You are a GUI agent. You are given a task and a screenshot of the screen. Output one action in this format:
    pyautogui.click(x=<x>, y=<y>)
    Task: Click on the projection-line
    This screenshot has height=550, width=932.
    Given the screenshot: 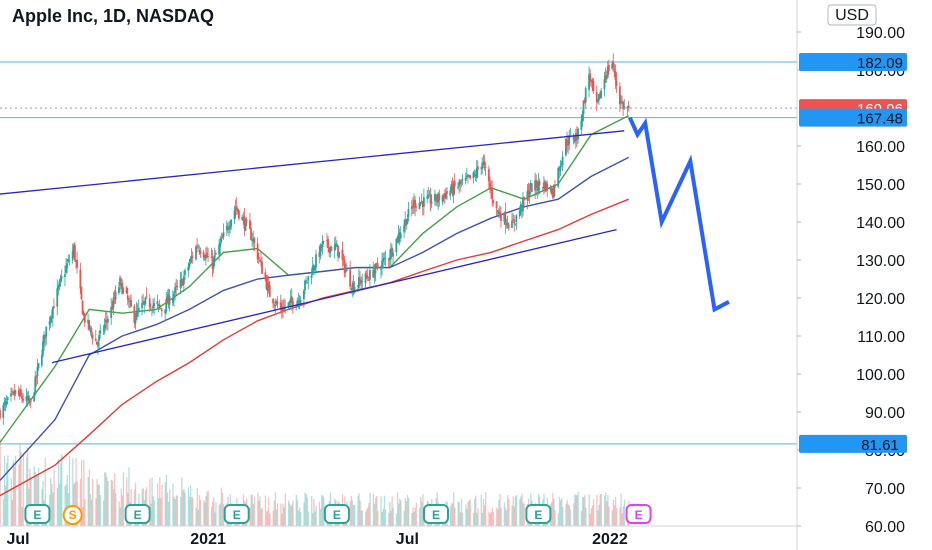 What is the action you would take?
    pyautogui.click(x=678, y=214)
    